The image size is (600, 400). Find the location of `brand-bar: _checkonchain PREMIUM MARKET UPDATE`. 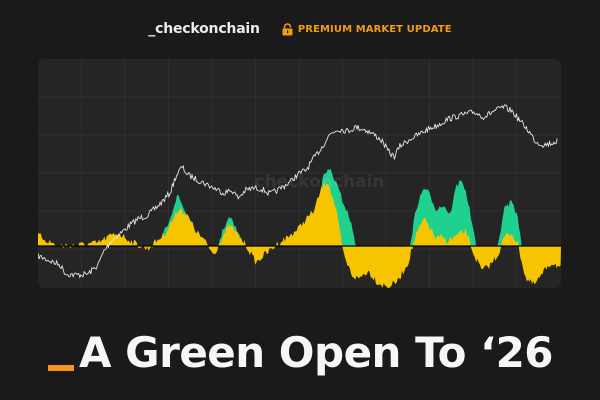

brand-bar: _checkonchain PREMIUM MARKET UPDATE is located at coordinates (300, 29).